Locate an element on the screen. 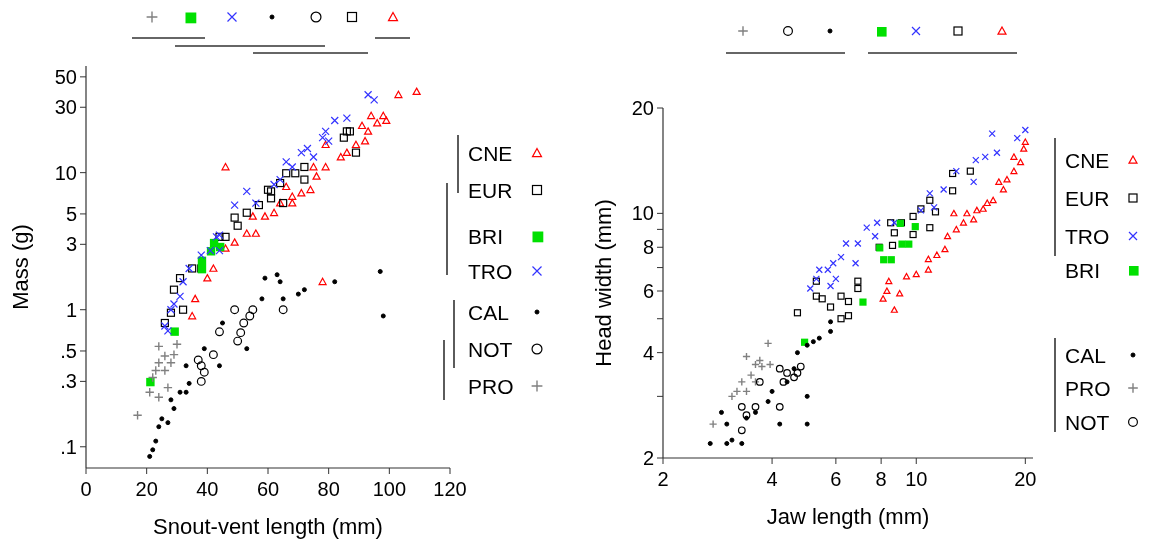  y-axis-title: Head width (mm) is located at coordinates (603, 283).